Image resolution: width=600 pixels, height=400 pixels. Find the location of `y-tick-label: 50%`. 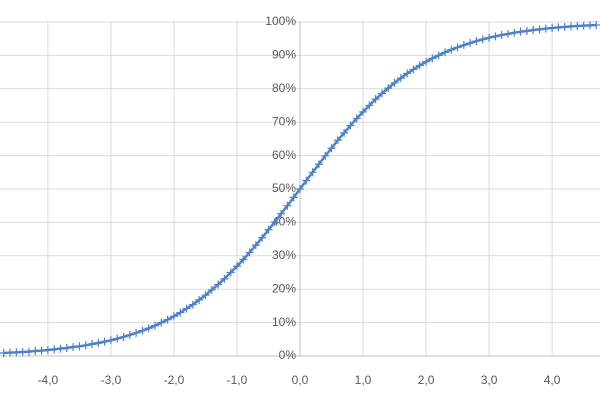

y-tick-label: 50% is located at coordinates (284, 188).